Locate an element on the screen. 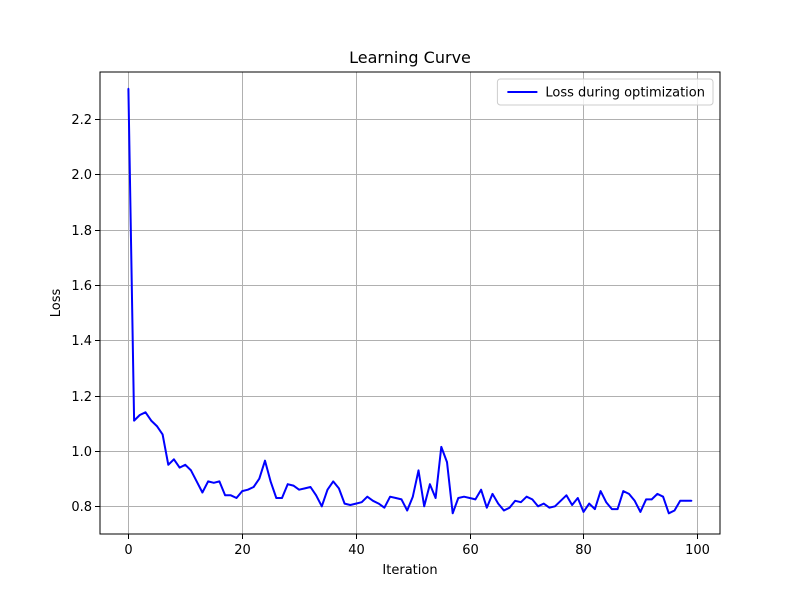 The width and height of the screenshot is (800, 600). y-tick-label: 1.0 is located at coordinates (81, 452).